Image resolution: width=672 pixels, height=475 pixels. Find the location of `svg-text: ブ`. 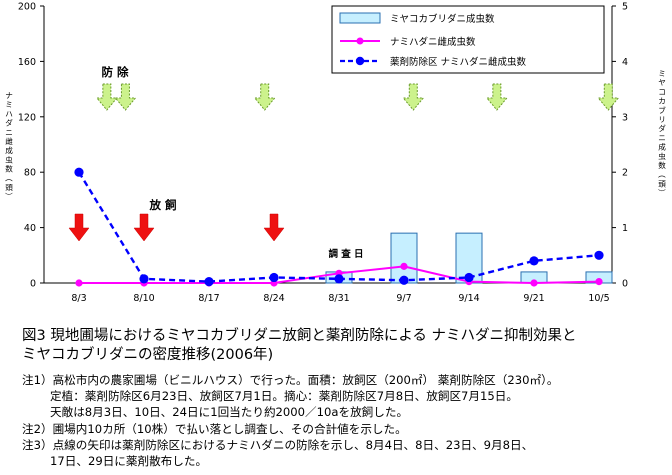

svg-text: ブ is located at coordinates (662, 110).